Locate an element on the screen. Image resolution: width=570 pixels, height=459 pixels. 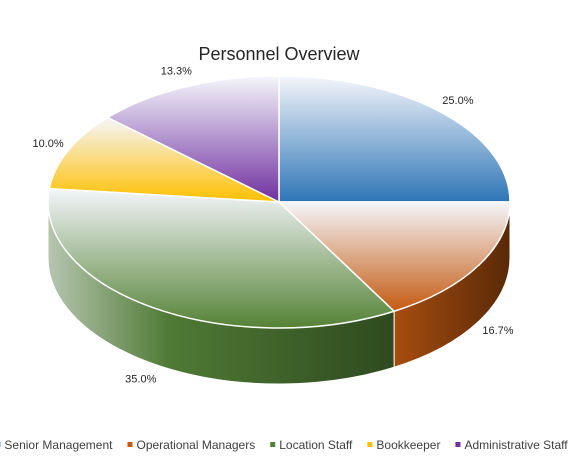
slice-administrative-staff is located at coordinates (193, 139).